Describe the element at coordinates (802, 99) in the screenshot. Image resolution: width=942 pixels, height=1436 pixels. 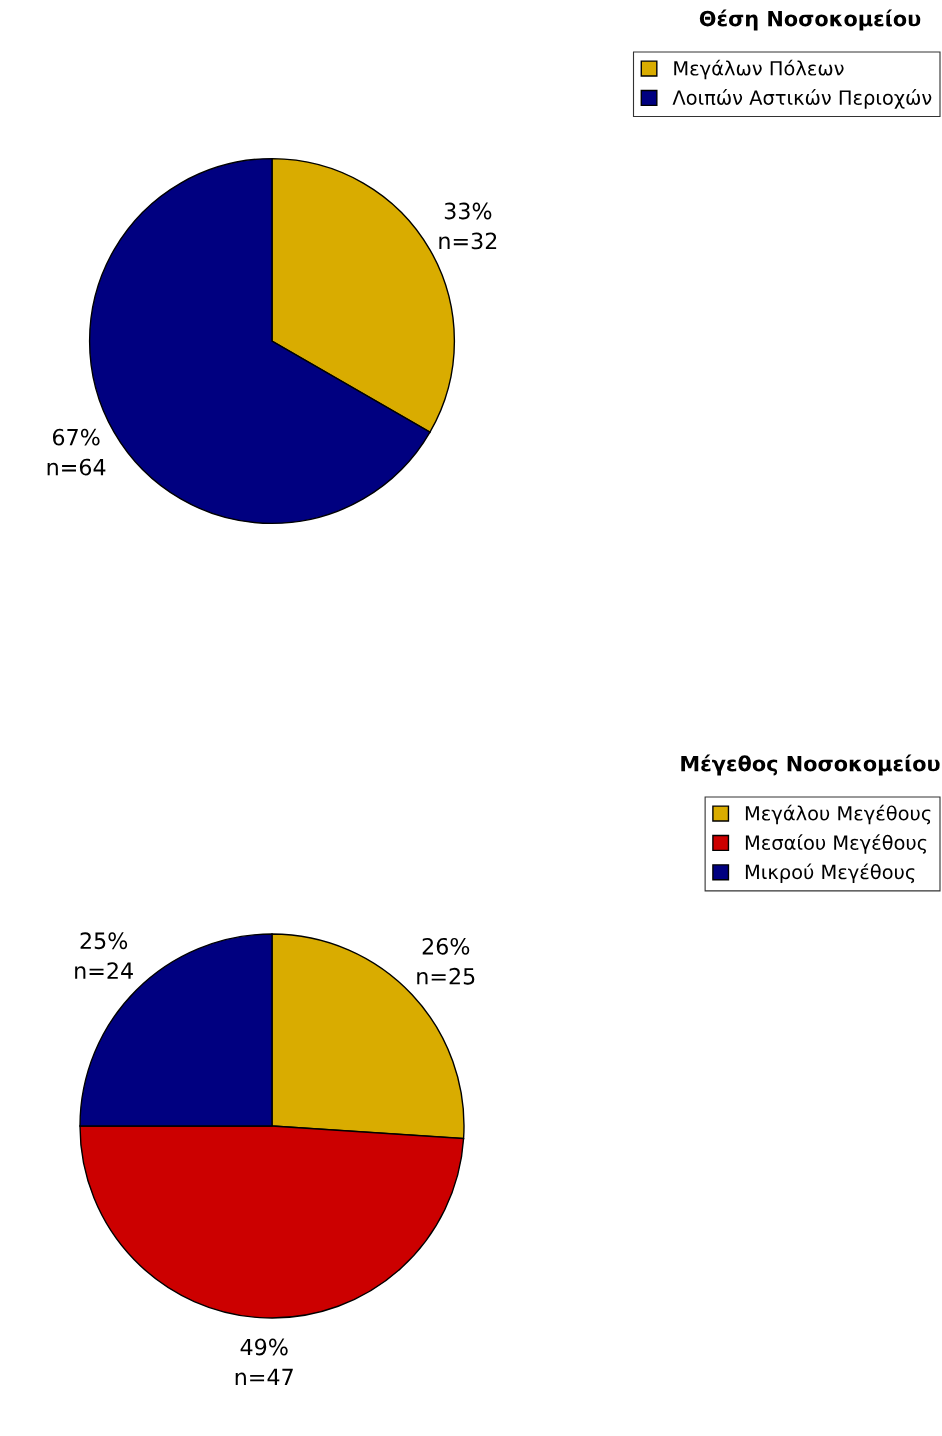
I see `legend-label: Λοιπών Αστικών Περιοχών` at that location.